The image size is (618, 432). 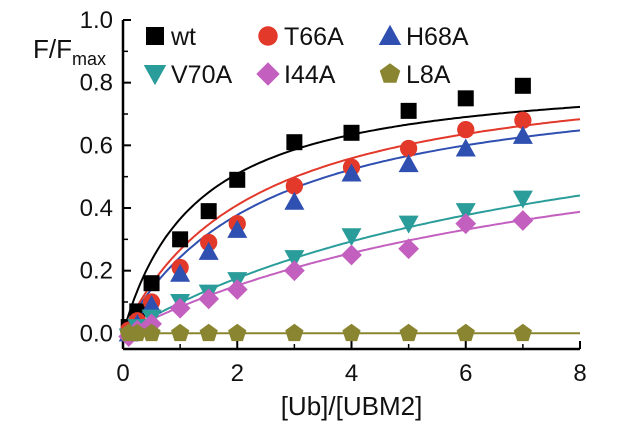 What do you see at coordinates (96, 83) in the screenshot?
I see `y-tick-label: 0.8` at bounding box center [96, 83].